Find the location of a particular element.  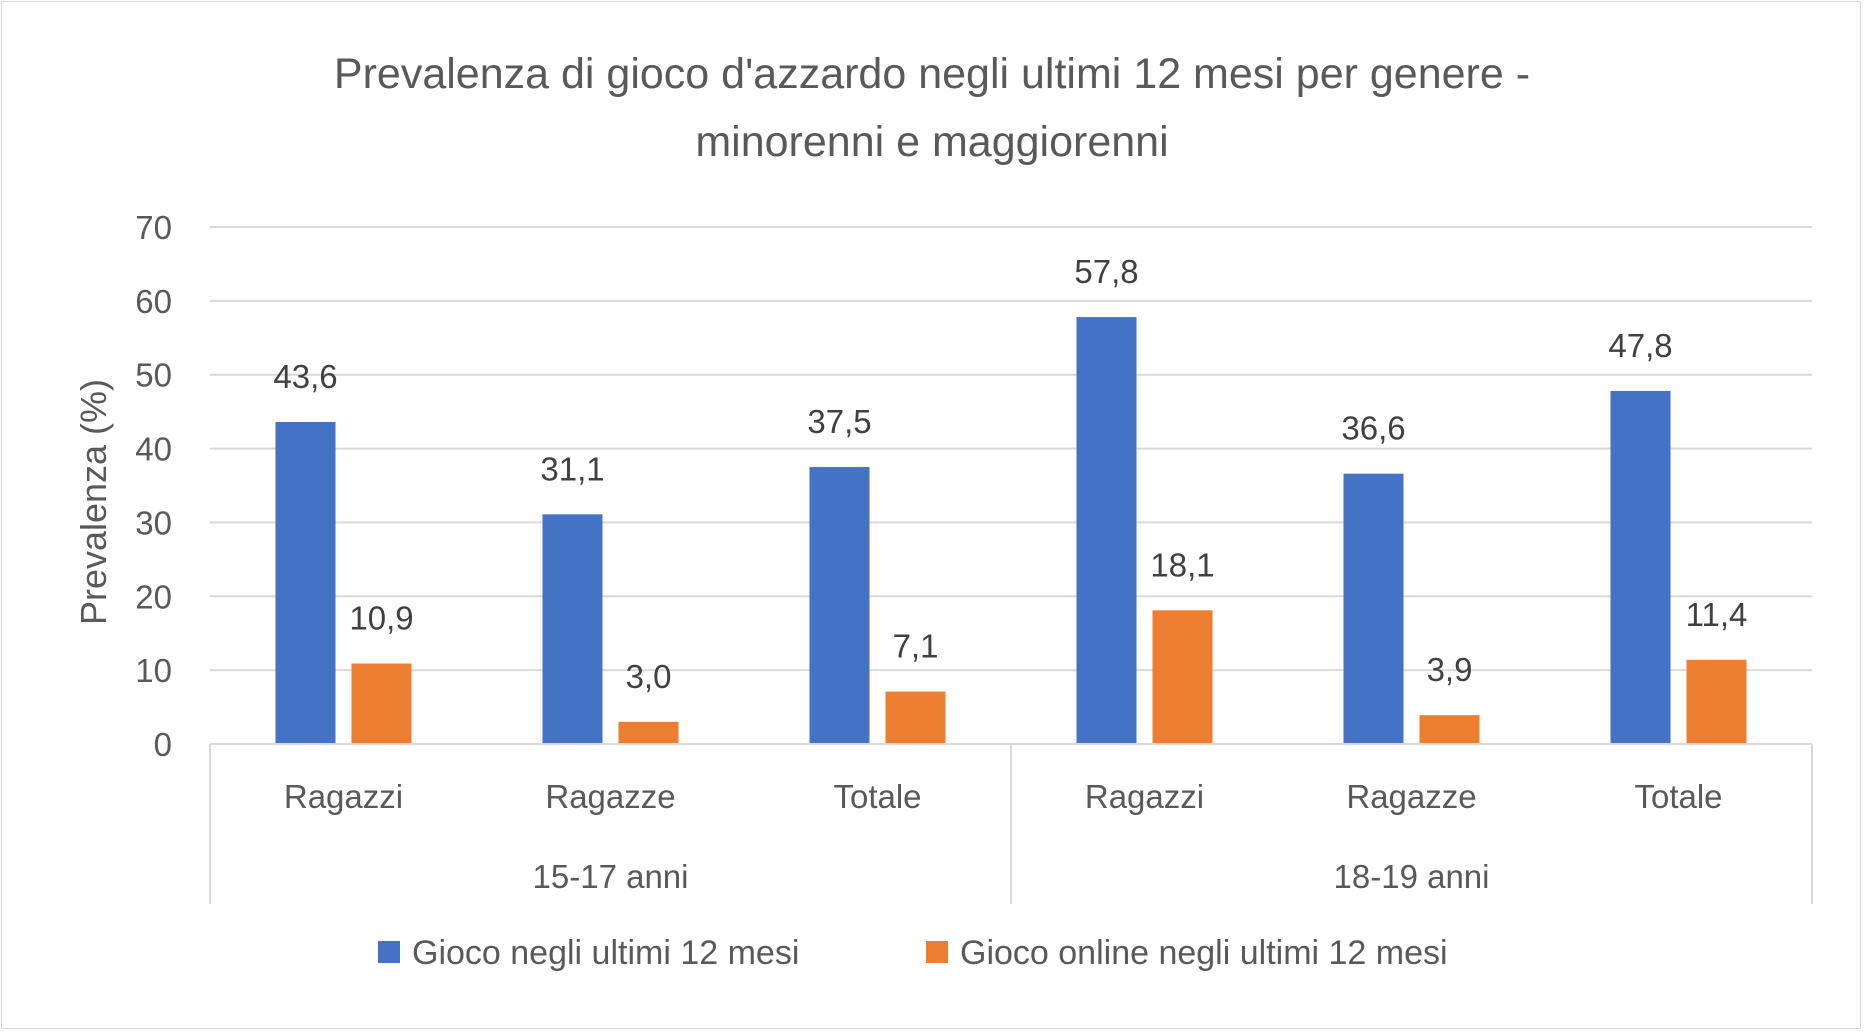

y-tick-label: 40 is located at coordinates (153, 449).